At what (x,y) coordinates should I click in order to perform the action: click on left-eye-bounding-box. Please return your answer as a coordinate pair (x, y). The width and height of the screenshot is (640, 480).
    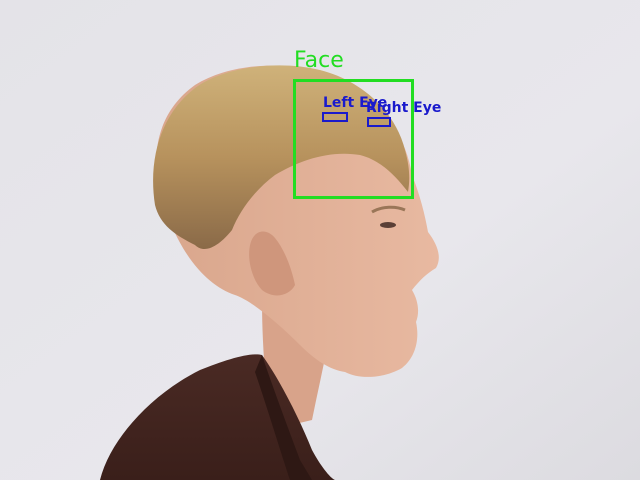
    Looking at the image, I should click on (335, 117).